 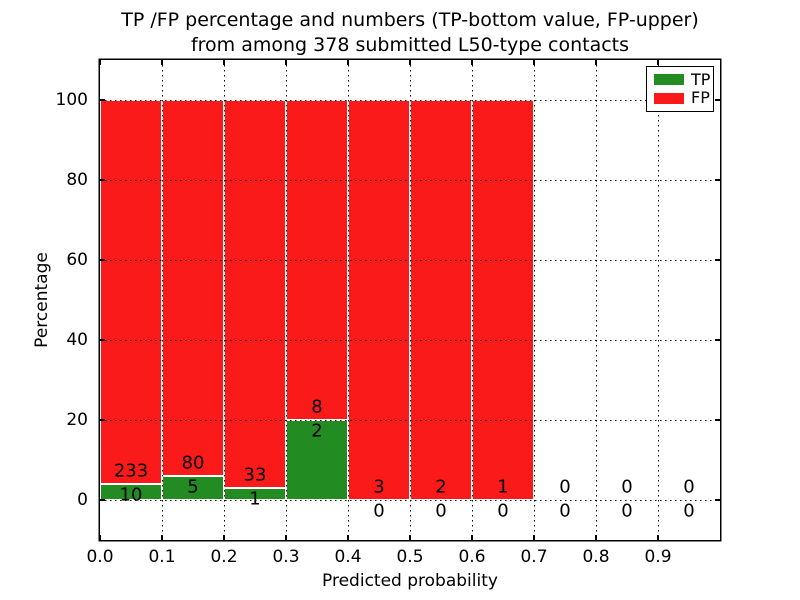 I want to click on fp-count-label: 33, so click(x=255, y=475).